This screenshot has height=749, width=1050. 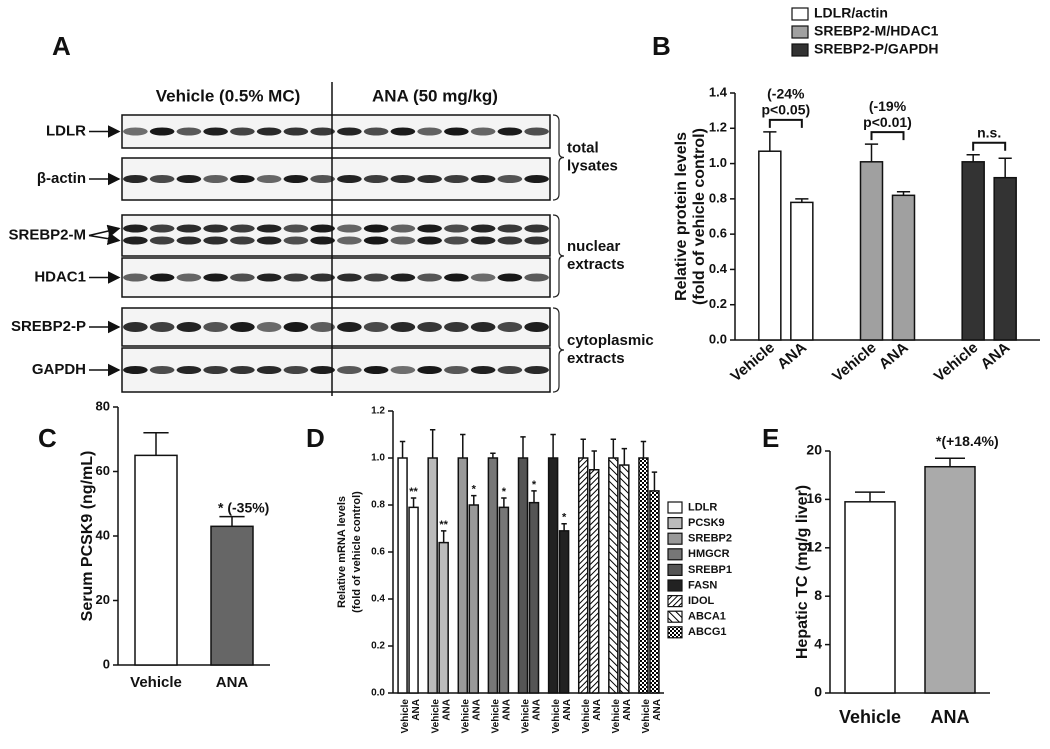 I want to click on legend-label: LDLR/actin, so click(x=851, y=13).